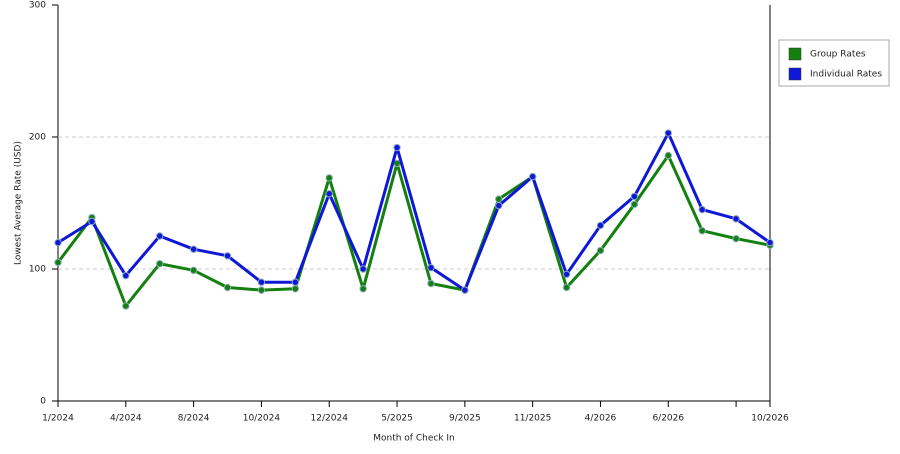 This screenshot has height=454, width=900. Describe the element at coordinates (846, 75) in the screenshot. I see `legend-label: Individual Rates` at that location.